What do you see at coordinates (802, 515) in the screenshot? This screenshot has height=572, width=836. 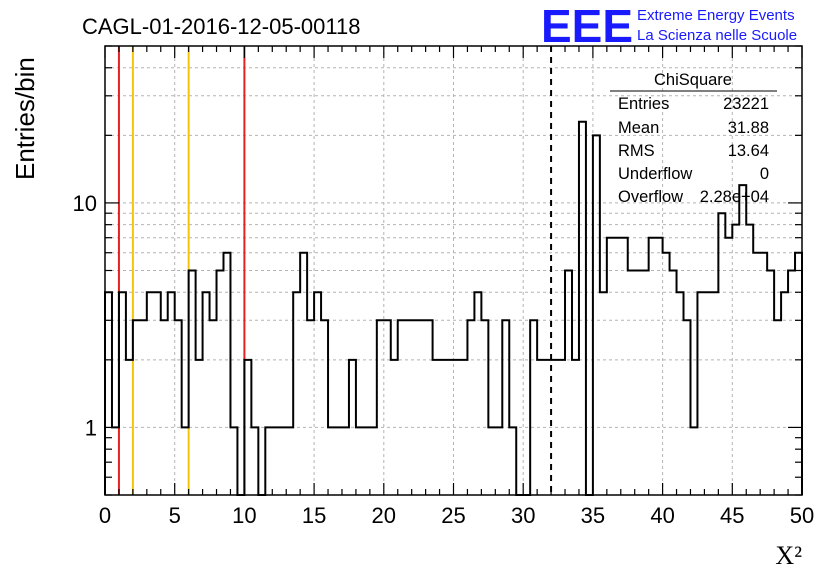 I see `x-tick-label: 50` at bounding box center [802, 515].